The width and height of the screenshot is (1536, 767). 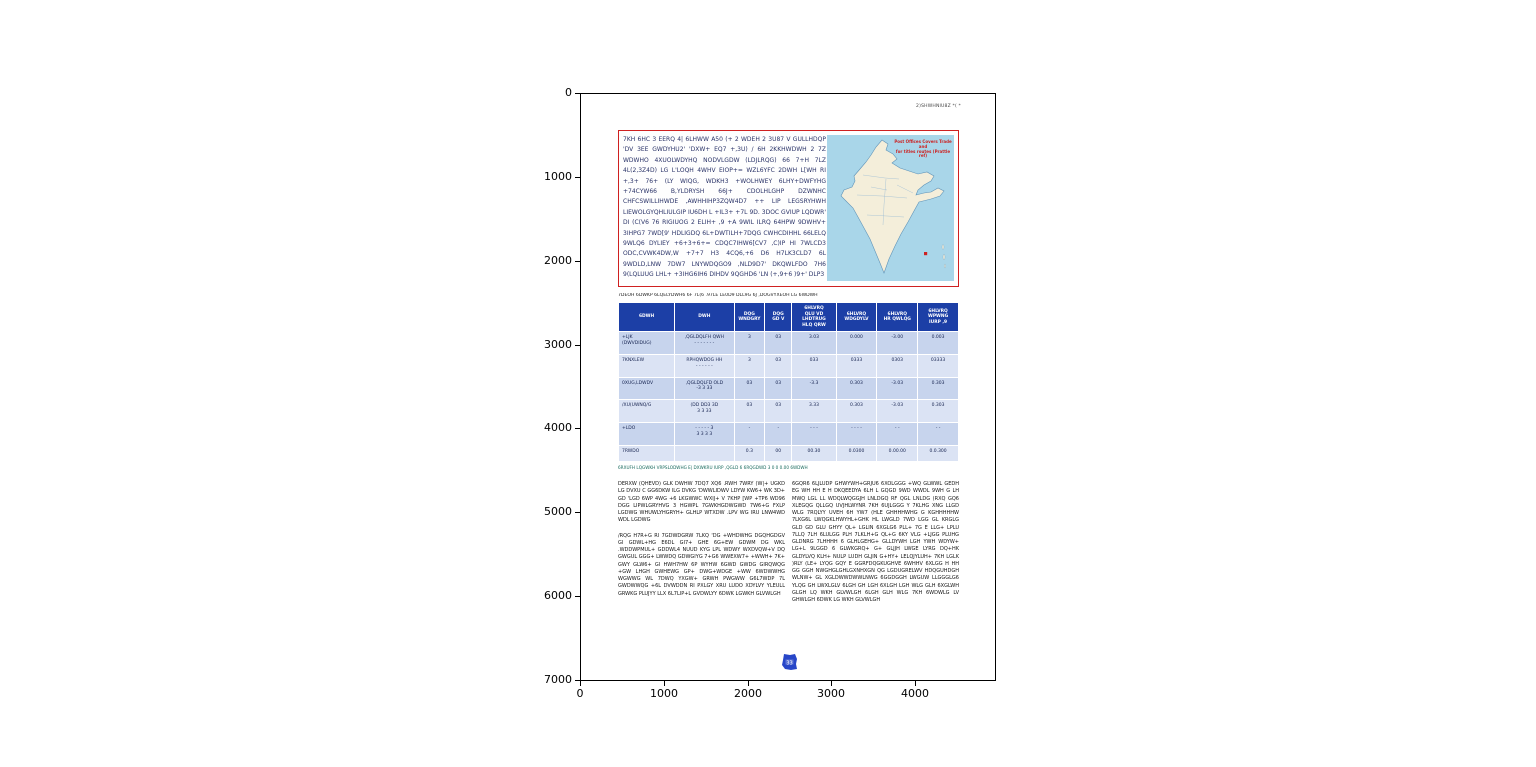 What do you see at coordinates (646, 366) in the screenshot?
I see `table-cell: 7KNXLEW` at bounding box center [646, 366].